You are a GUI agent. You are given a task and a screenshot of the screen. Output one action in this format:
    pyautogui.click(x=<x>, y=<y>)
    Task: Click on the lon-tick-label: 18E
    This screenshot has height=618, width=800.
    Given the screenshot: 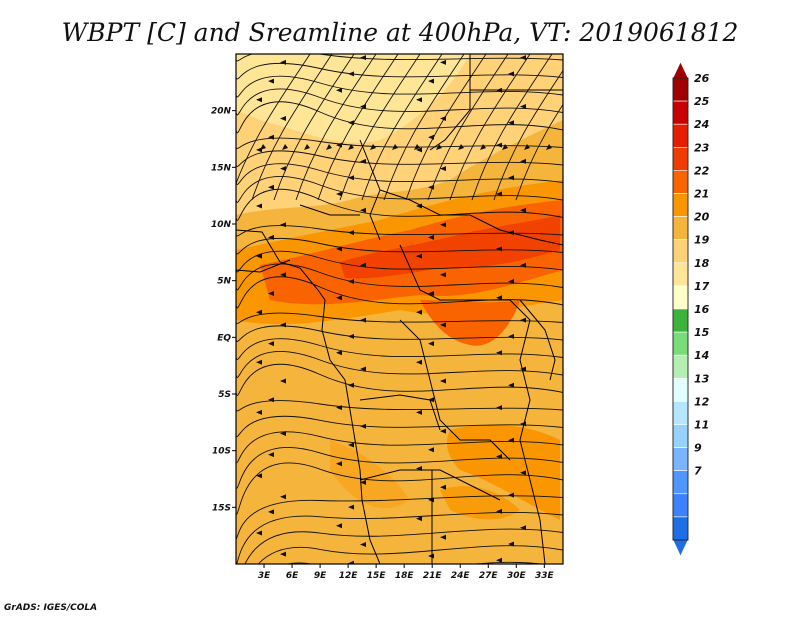 What is the action you would take?
    pyautogui.click(x=405, y=576)
    